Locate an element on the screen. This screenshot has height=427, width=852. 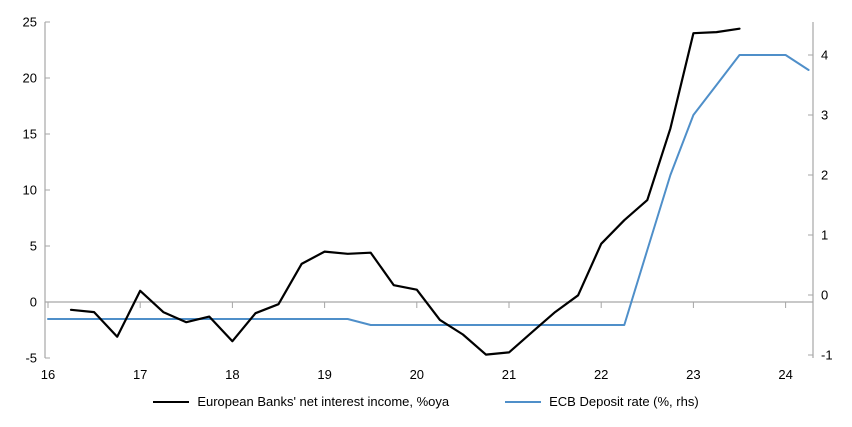
right-axis-tick-label: 0 is located at coordinates (824, 295).